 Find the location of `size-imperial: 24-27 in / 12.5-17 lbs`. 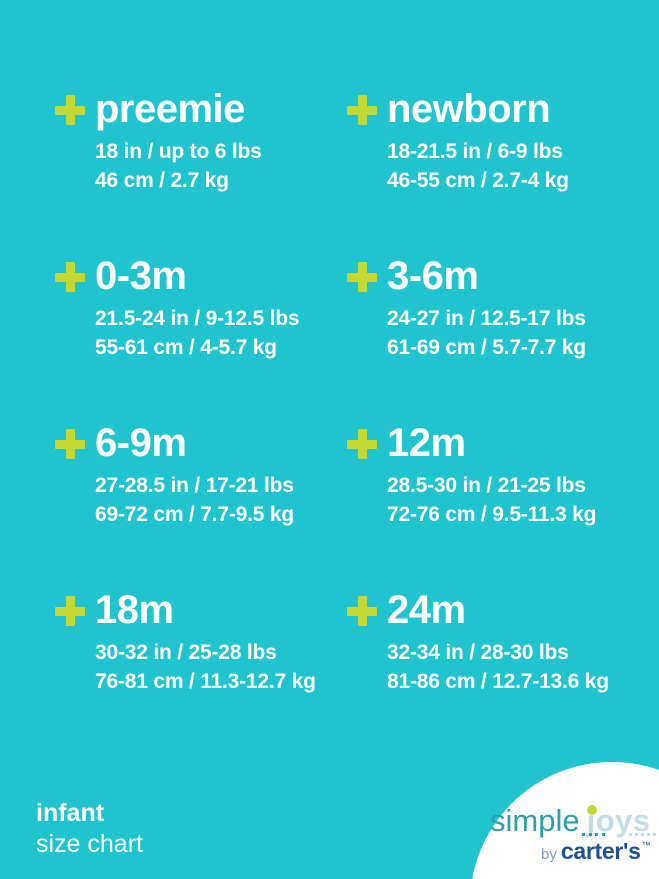

size-imperial: 24-27 in / 12.5-17 lbs is located at coordinates (486, 318).